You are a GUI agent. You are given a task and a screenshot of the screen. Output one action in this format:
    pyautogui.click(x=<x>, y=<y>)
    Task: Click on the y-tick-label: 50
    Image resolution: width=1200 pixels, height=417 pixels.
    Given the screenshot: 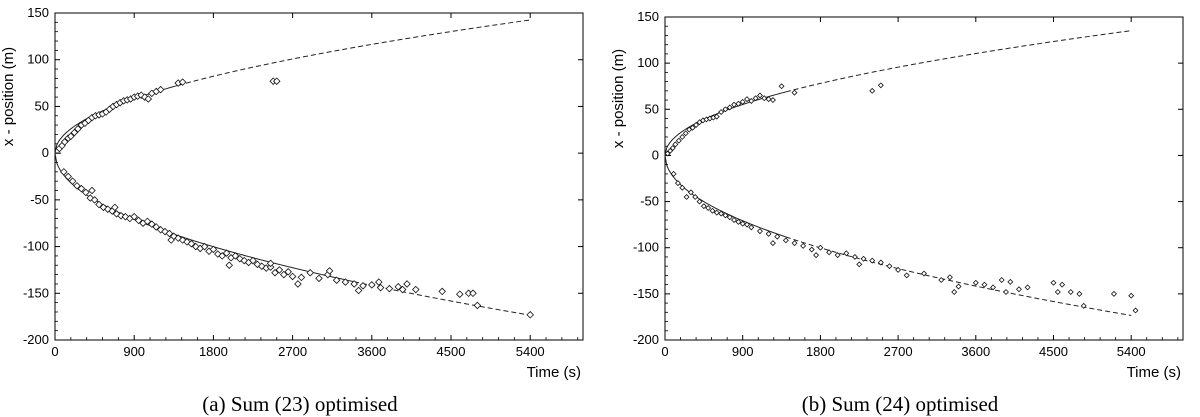 What is the action you would take?
    pyautogui.click(x=652, y=108)
    